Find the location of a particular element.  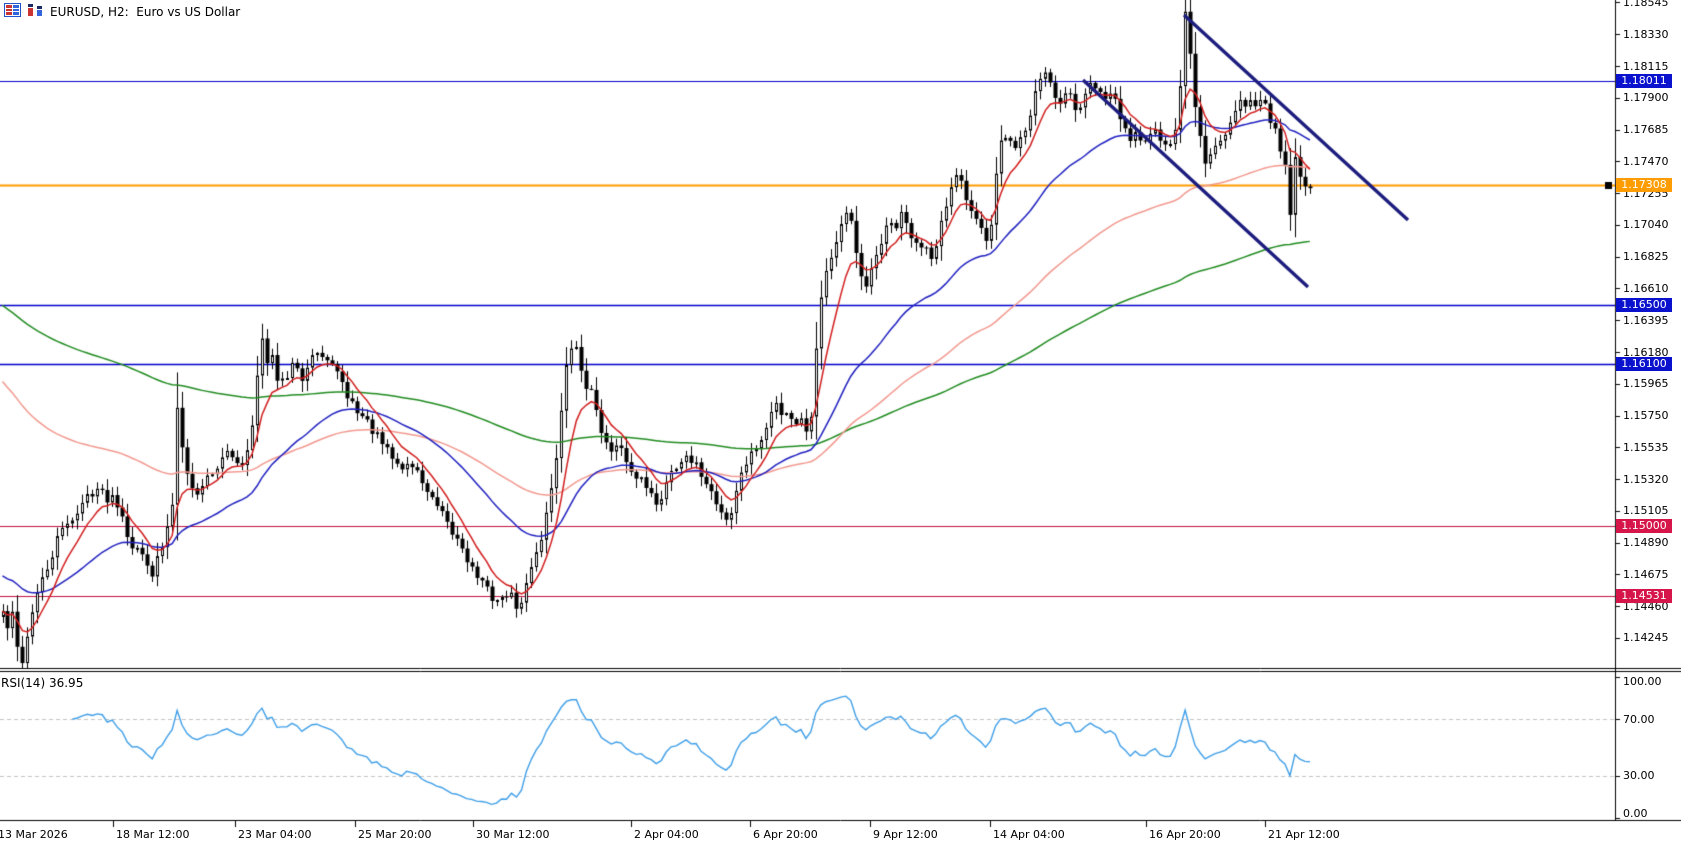

price-tick-label: 1.14675 is located at coordinates (1646, 574).